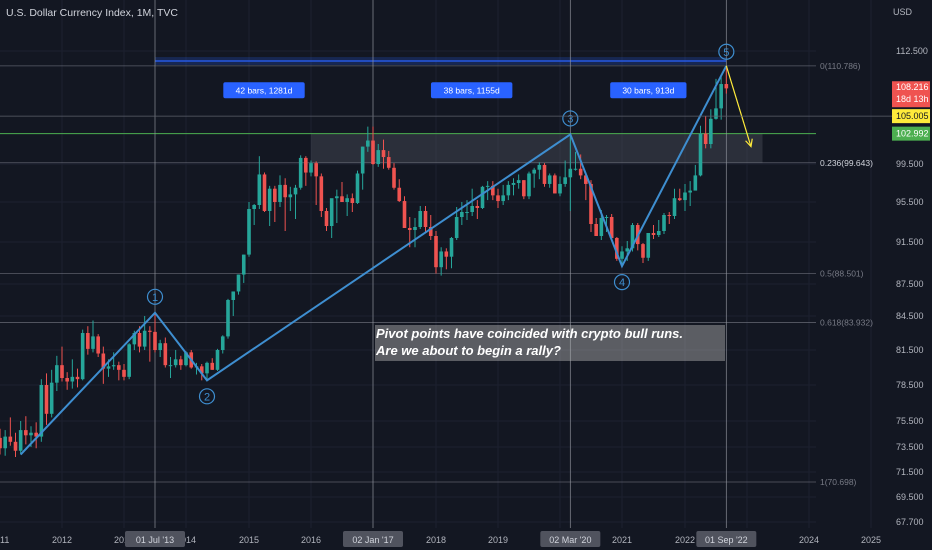 The height and width of the screenshot is (550, 932). I want to click on x-tick-label: 2024, so click(809, 540).